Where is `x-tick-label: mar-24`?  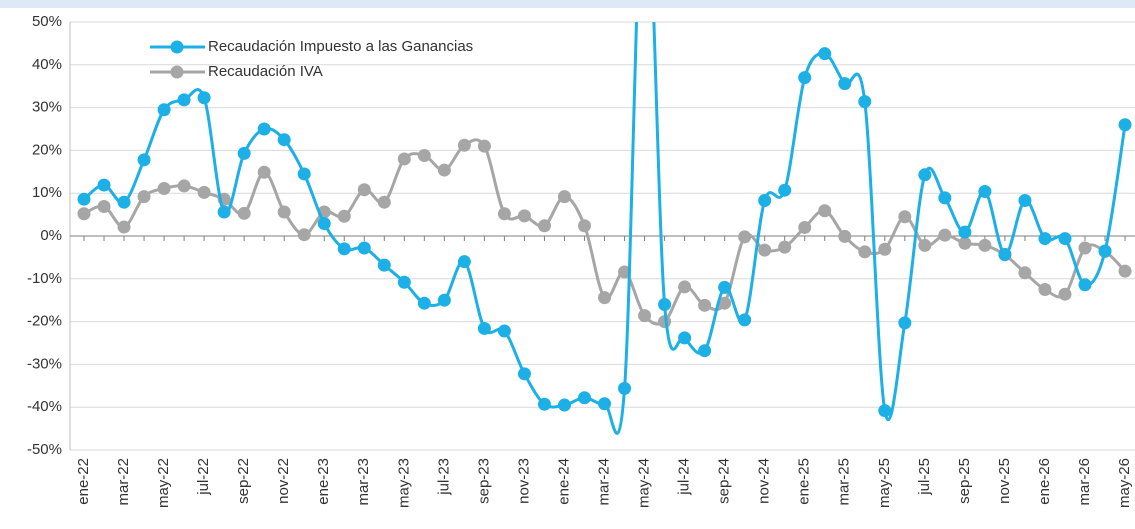
x-tick-label: mar-24 is located at coordinates (603, 482).